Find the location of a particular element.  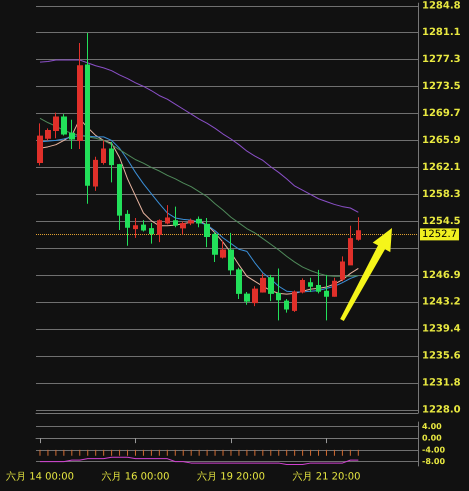

y-tick-label: 1243.2 is located at coordinates (441, 302).